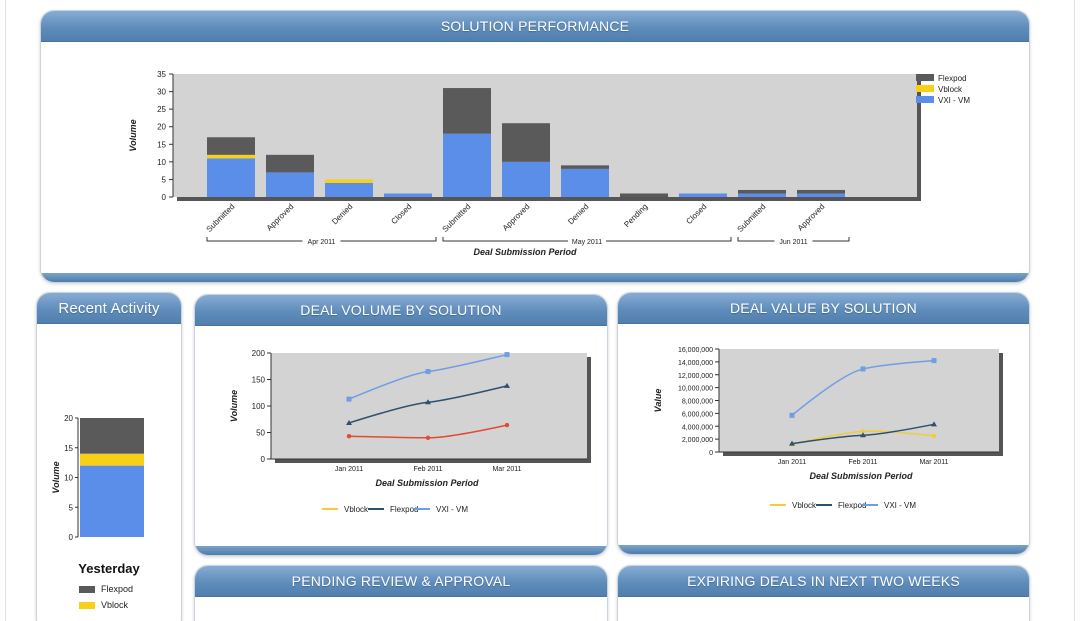  Describe the element at coordinates (823, 593) in the screenshot. I see `expiring-deals-panel: EXPIRING DEALS IN NEXT TWO WEEKS` at that location.